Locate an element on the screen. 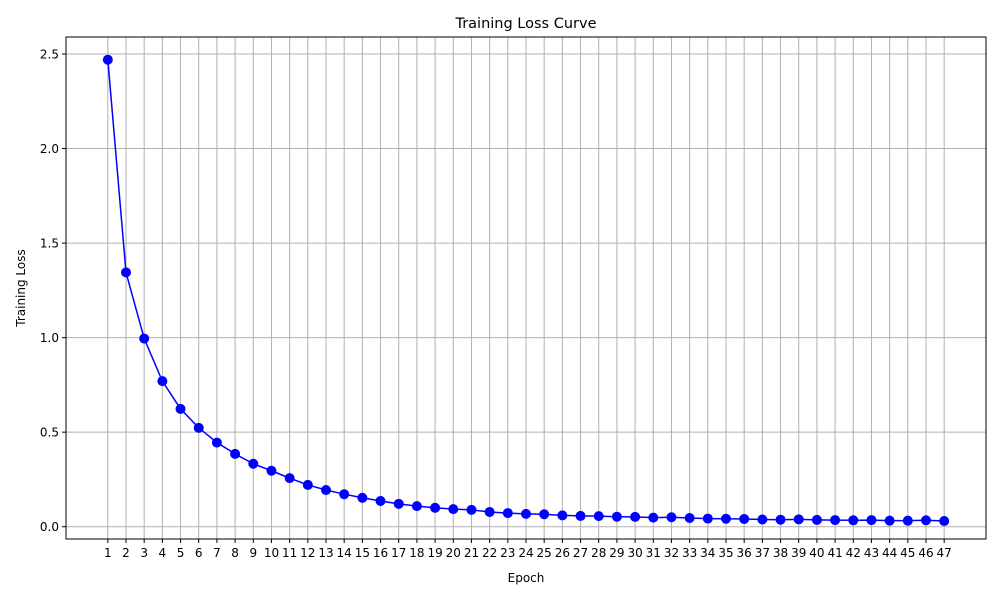 The width and height of the screenshot is (1000, 600). x-tick-label: 5 is located at coordinates (181, 553).